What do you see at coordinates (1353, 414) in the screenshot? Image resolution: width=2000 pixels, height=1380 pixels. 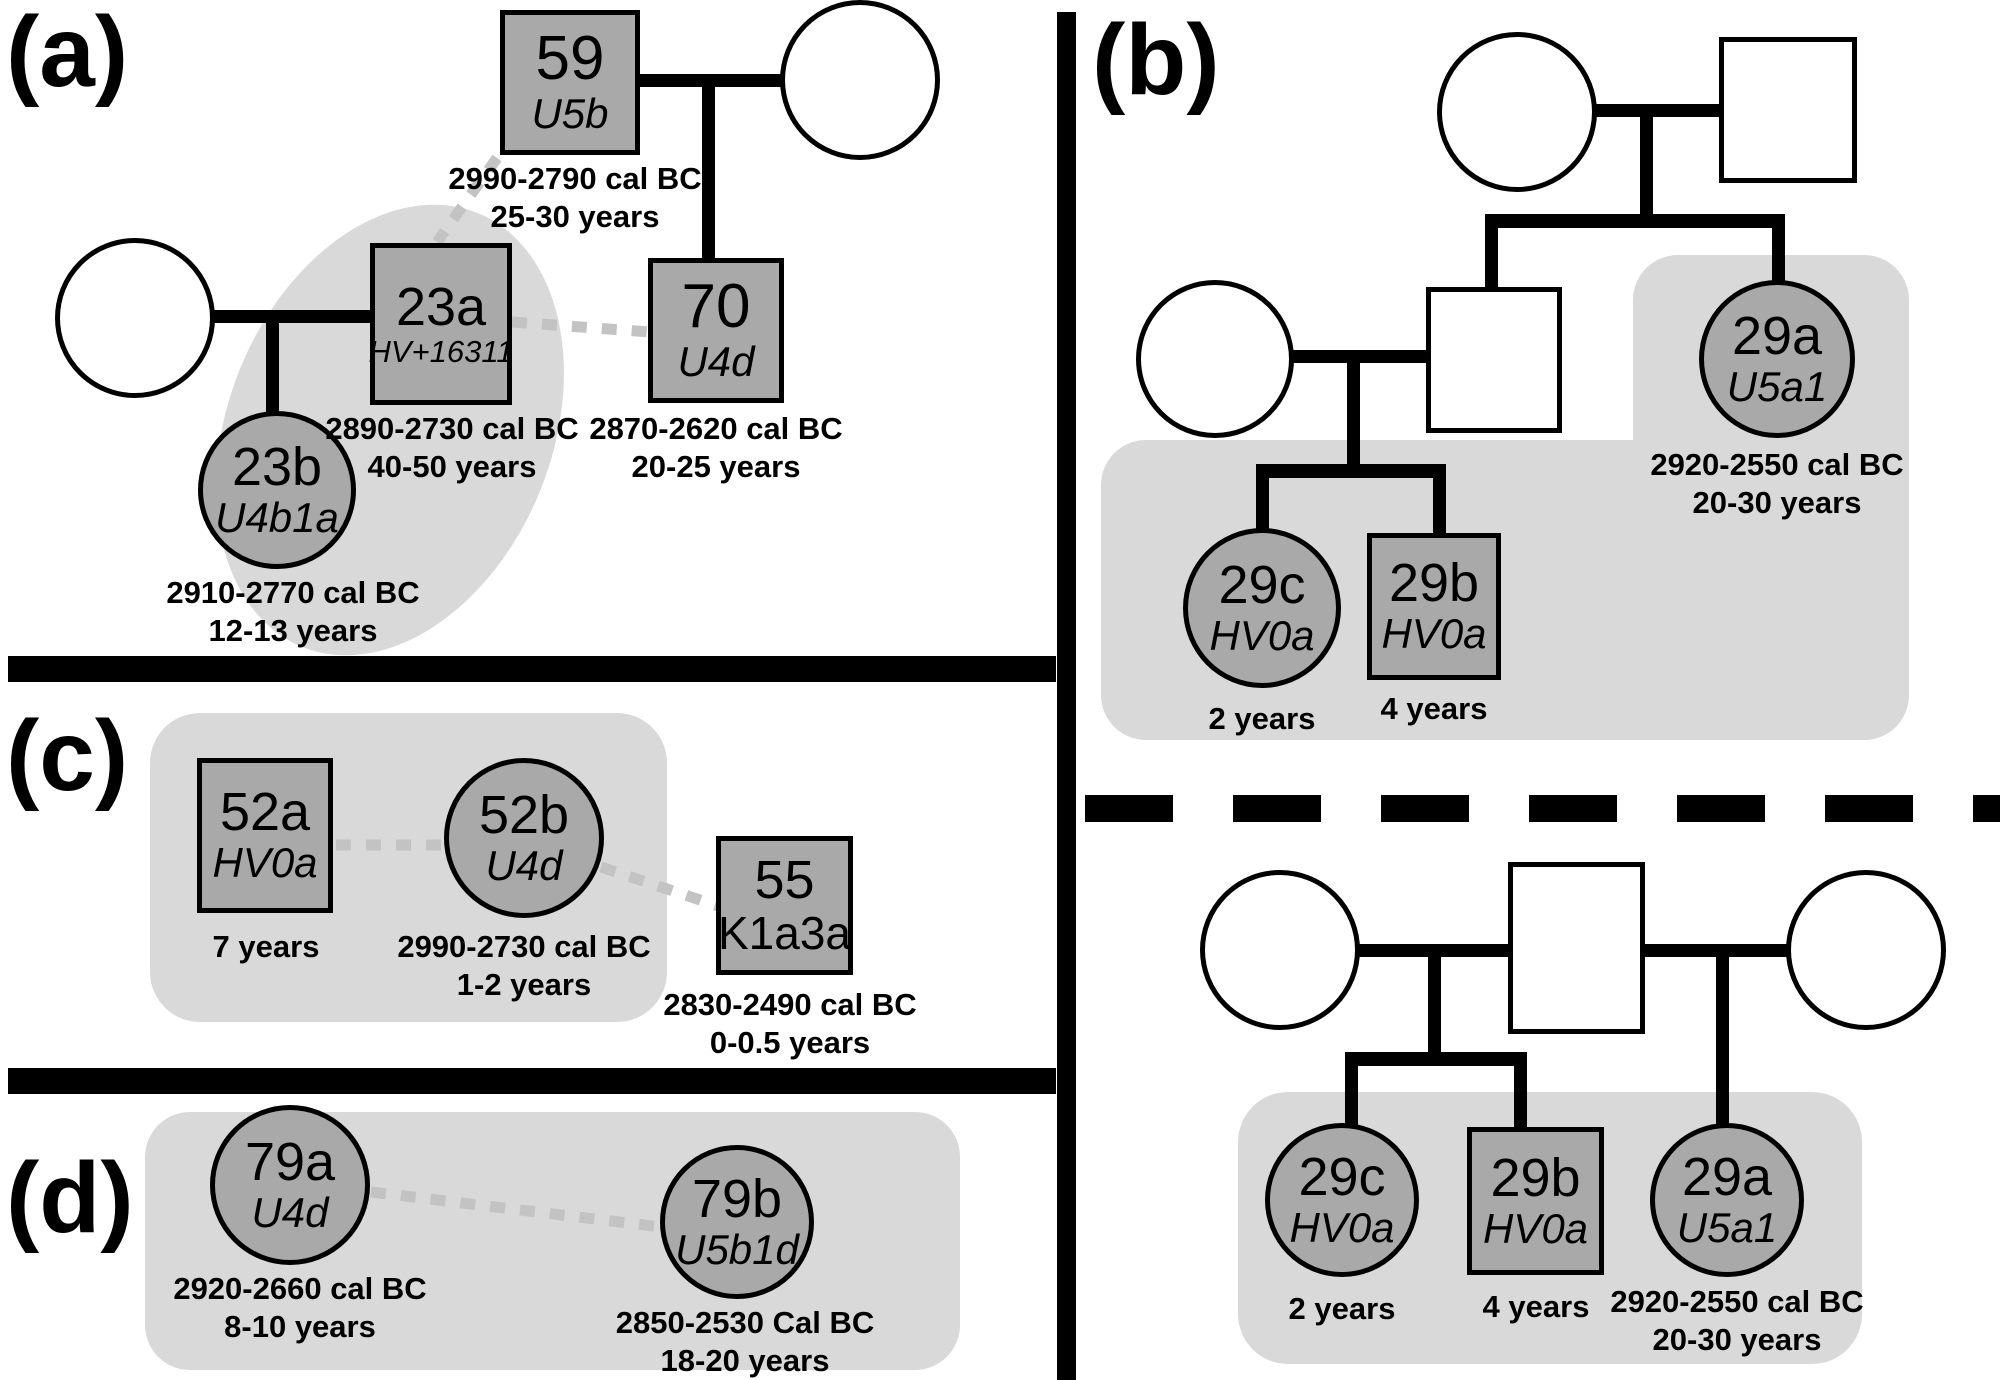 I see `descent-line-b-gen2` at bounding box center [1353, 414].